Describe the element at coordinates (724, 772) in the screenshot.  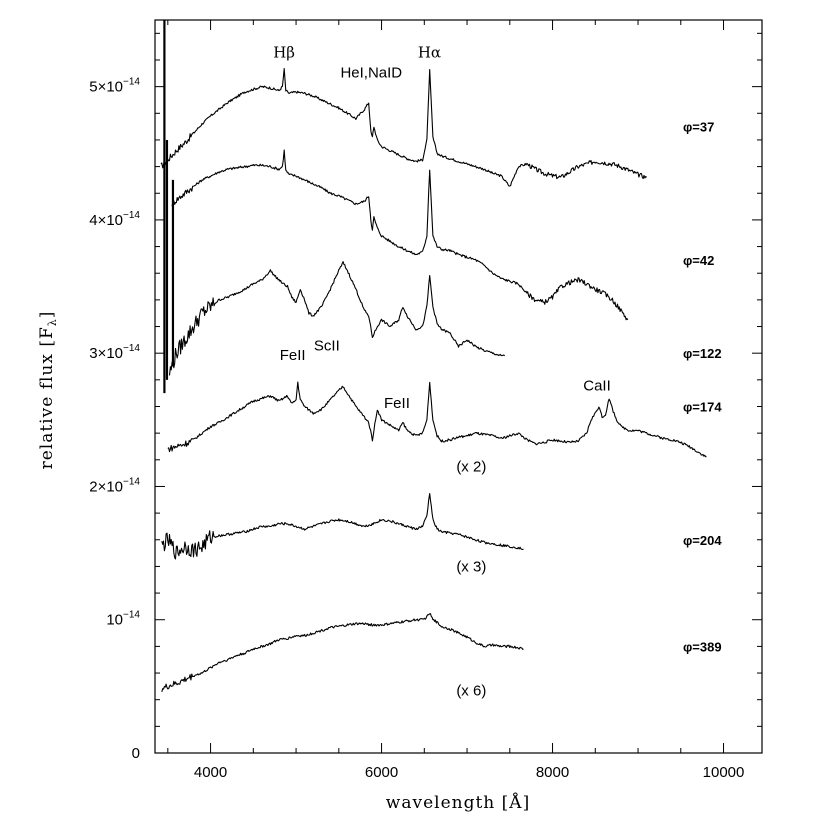
I see `x-tick-label: 10000` at that location.